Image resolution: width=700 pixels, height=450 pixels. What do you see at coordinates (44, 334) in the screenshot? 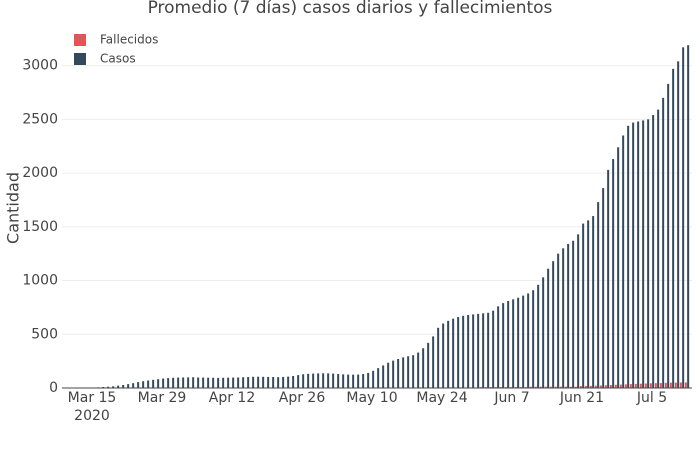
I see `y-tick-label: 500` at bounding box center [44, 334].